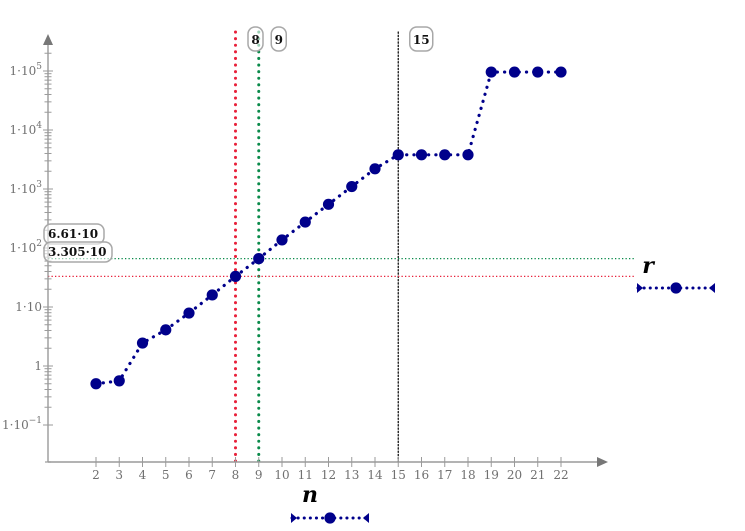 This screenshot has height=531, width=745. I want to click on y-tick-label: 1·10³, so click(26, 188).